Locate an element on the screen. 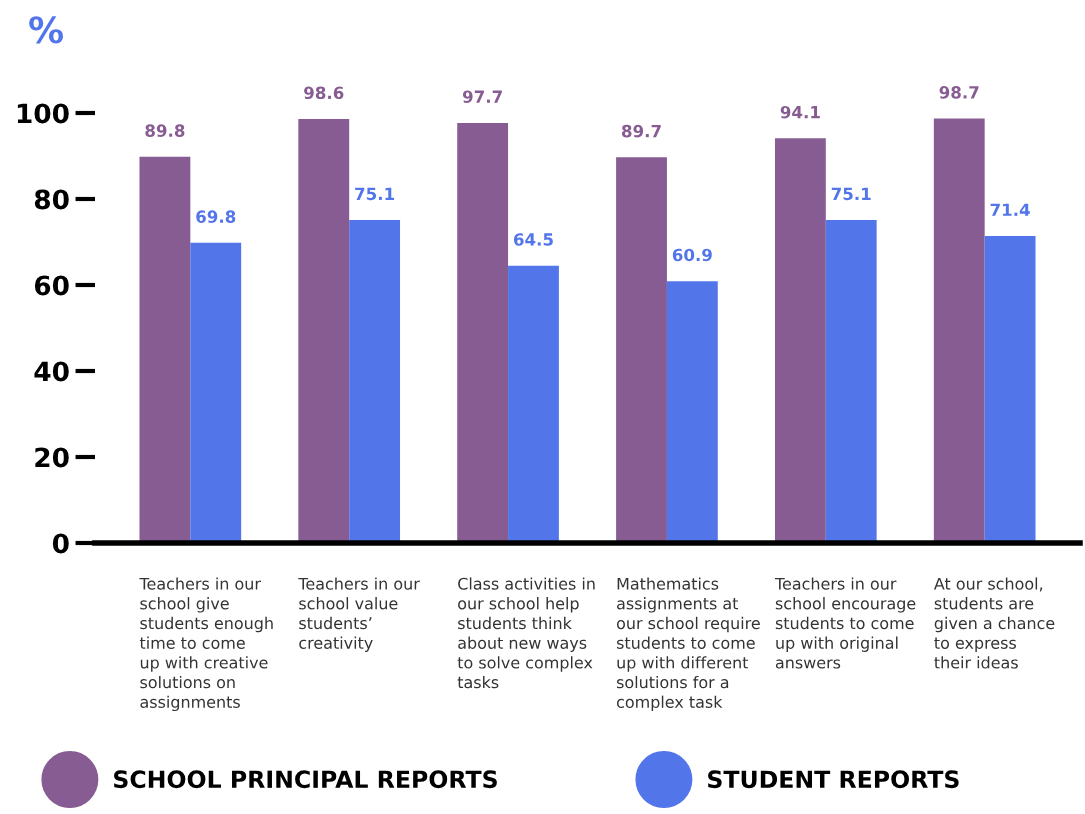  data-label: 60.9 is located at coordinates (692, 255).